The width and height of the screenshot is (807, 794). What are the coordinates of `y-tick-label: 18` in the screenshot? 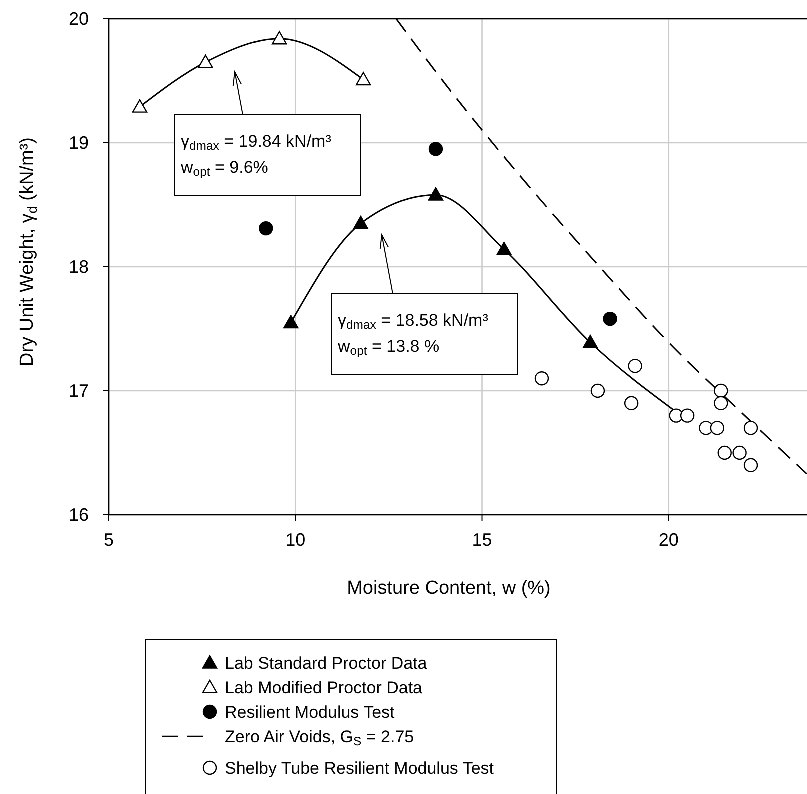 It's located at (78, 267).